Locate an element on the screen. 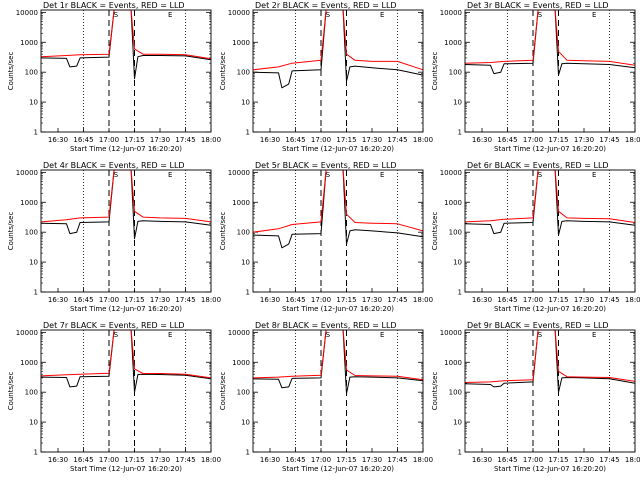  panel-title: Det 9r BLACK = Events, RED = LLD is located at coordinates (538, 325).